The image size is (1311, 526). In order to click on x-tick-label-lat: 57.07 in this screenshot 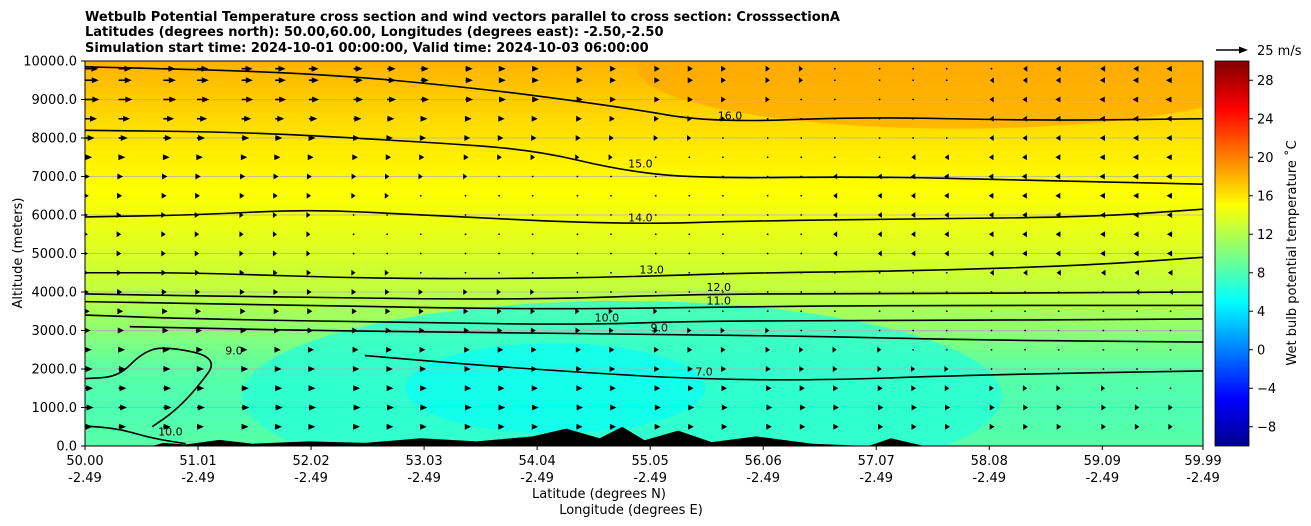, I will do `click(876, 461)`.